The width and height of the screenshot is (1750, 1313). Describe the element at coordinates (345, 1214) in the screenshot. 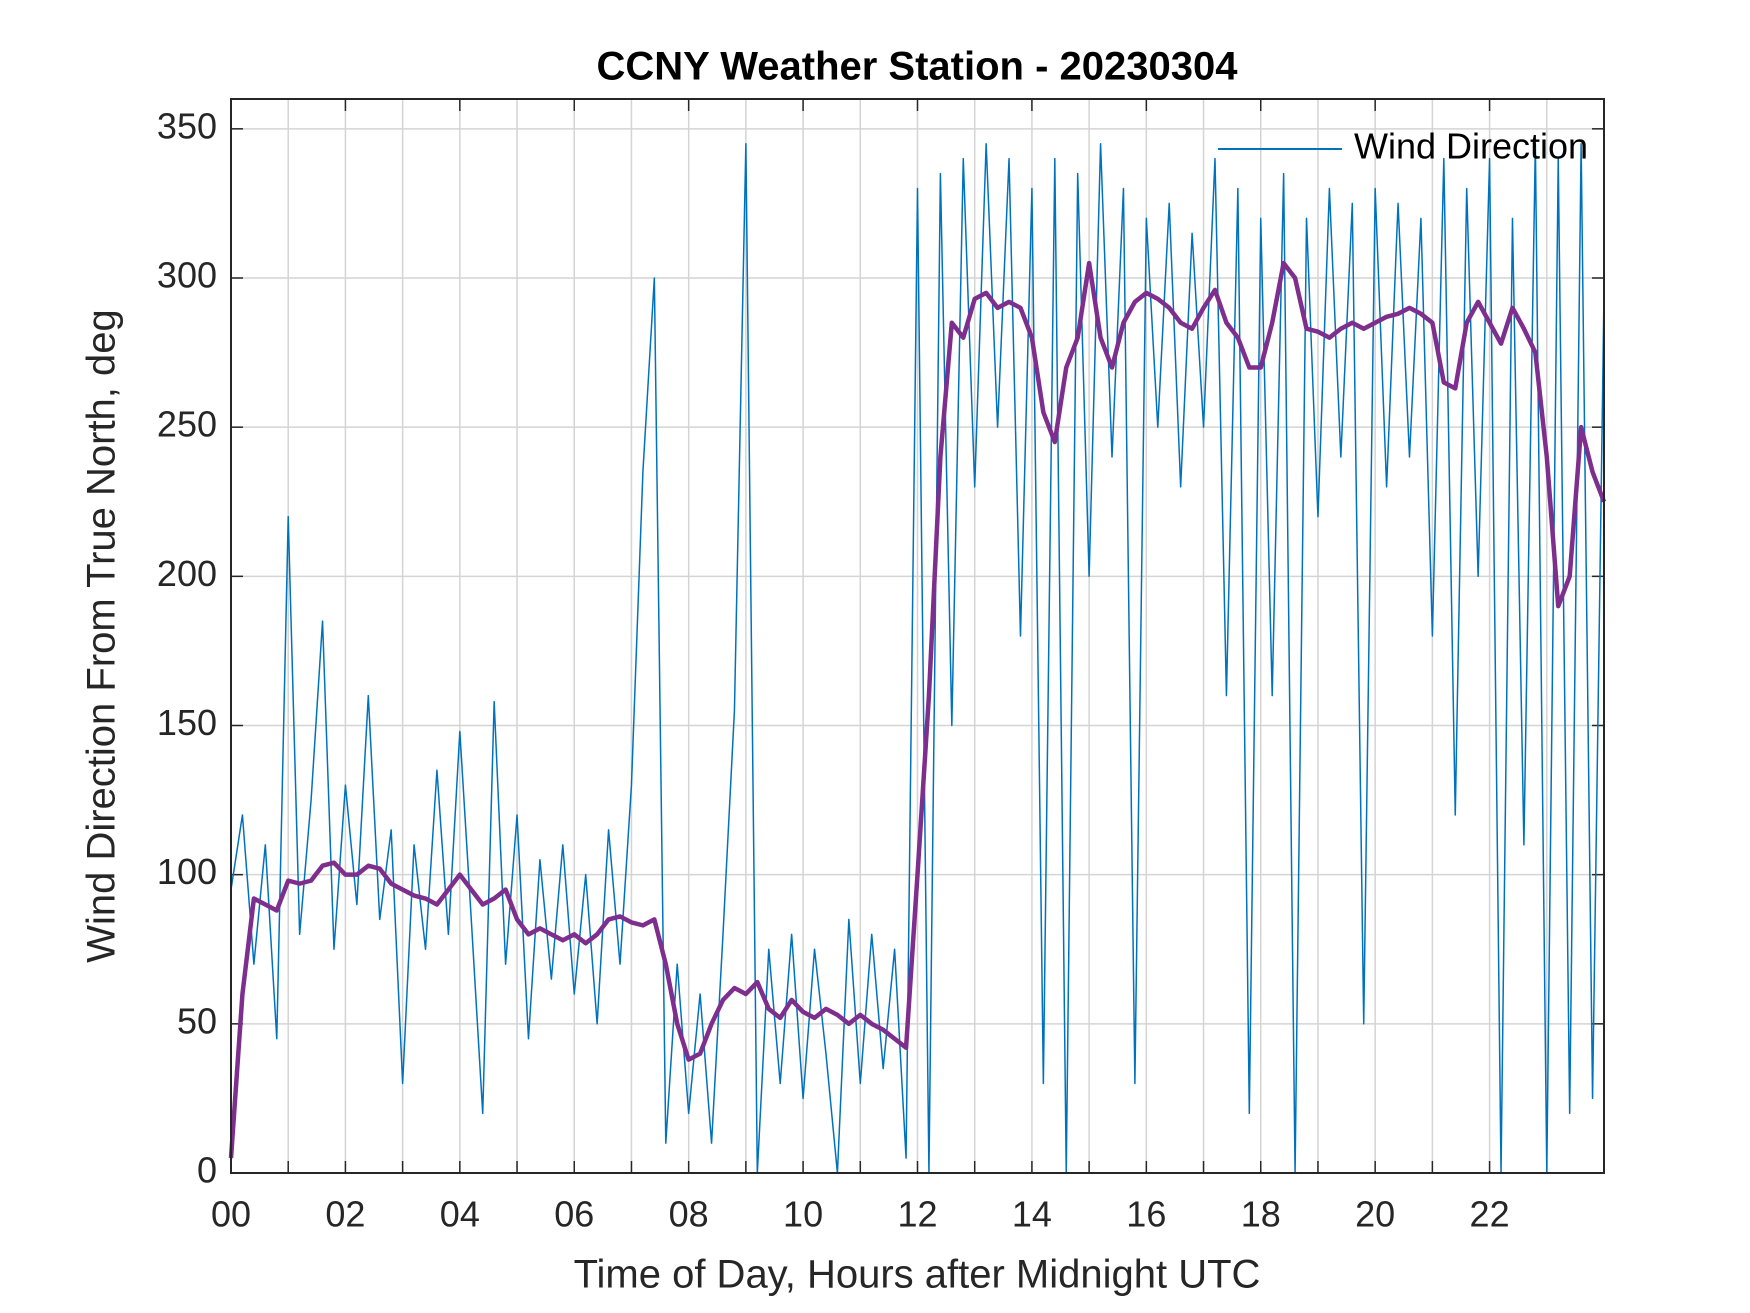

I see `x-tick-label: 02` at that location.